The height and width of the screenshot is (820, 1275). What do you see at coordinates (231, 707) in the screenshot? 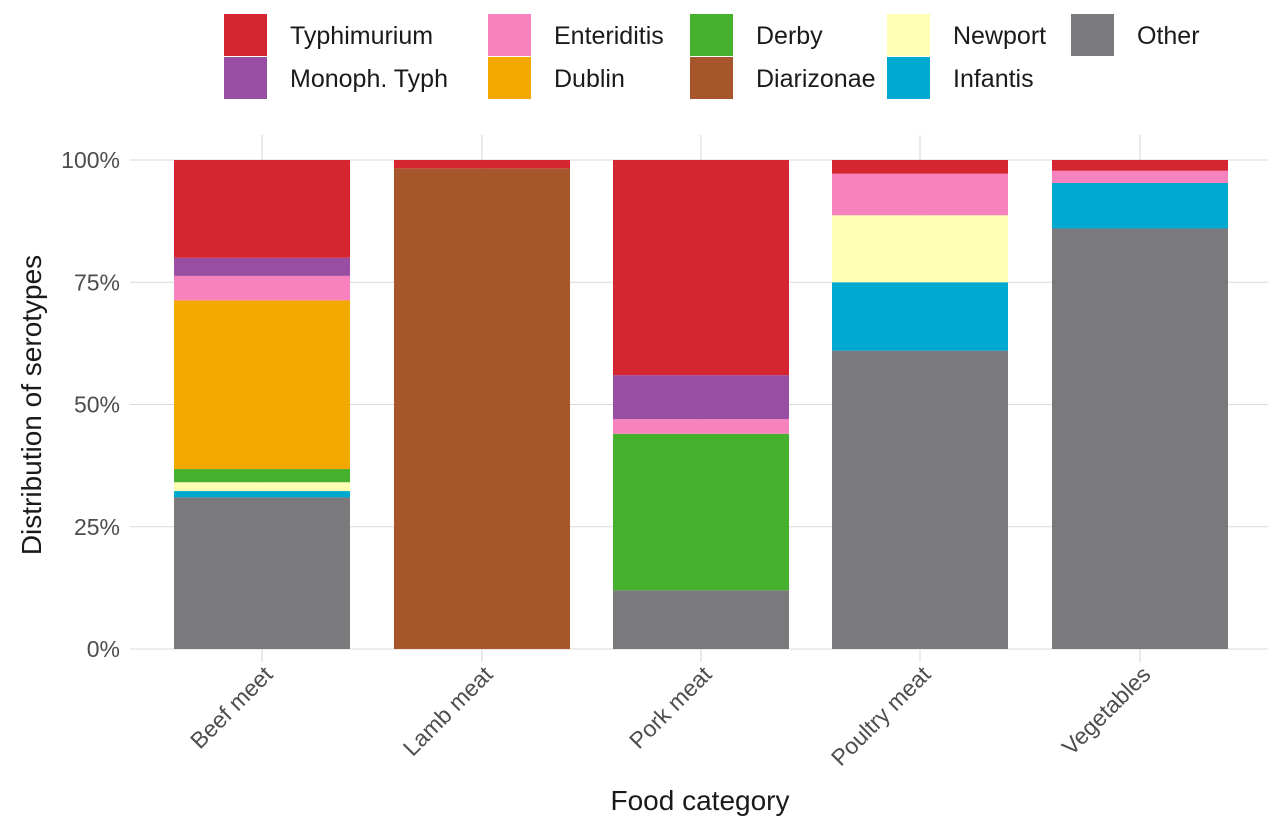
I see `x-tick-label: Beef meet` at bounding box center [231, 707].